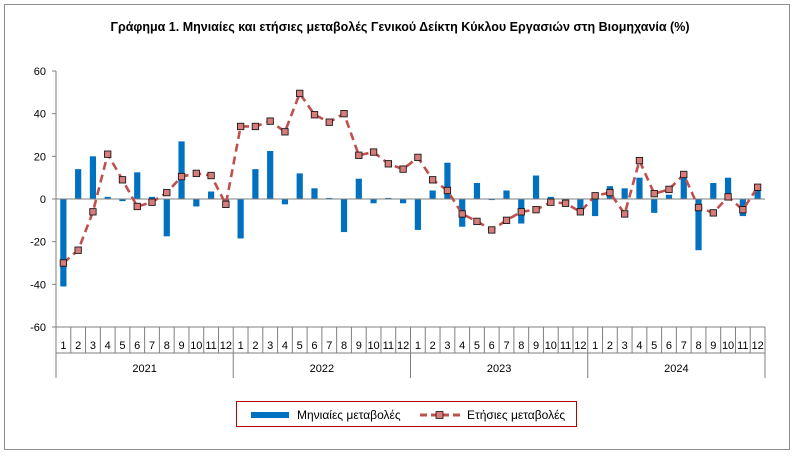 This screenshot has width=800, height=458. I want to click on legend-item-monthly: Μηνιαίες μεταβολές, so click(326, 415).